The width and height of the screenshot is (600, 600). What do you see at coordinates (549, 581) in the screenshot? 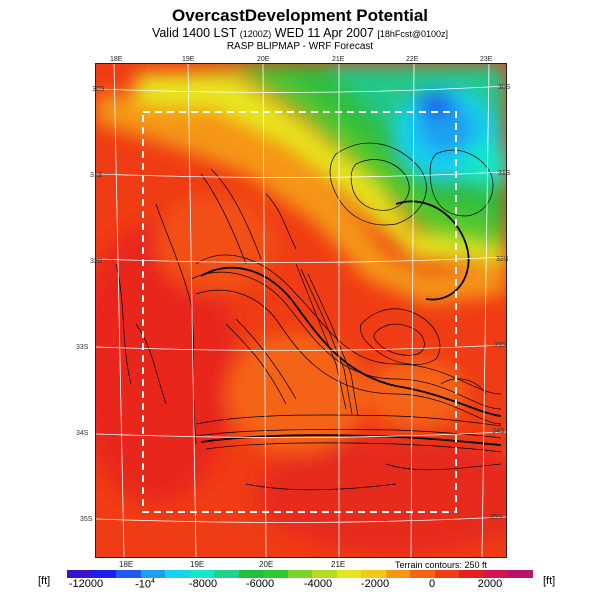
I see `colorbar-unit-right: [ft]` at bounding box center [549, 581].